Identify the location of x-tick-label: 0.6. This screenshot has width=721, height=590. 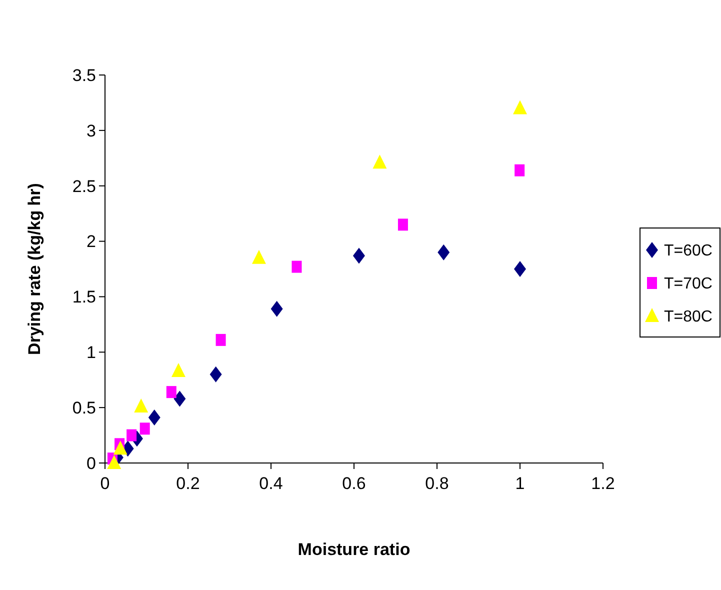
(354, 483).